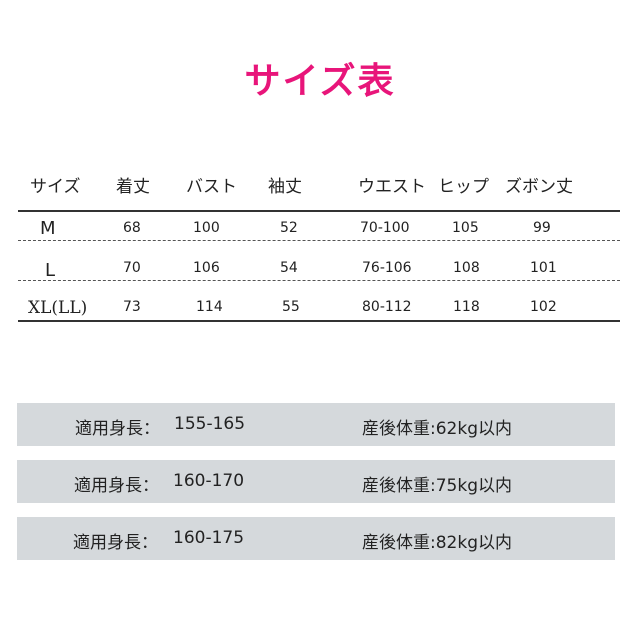 This screenshot has width=640, height=640. What do you see at coordinates (319, 211) in the screenshot?
I see `header-divider` at bounding box center [319, 211].